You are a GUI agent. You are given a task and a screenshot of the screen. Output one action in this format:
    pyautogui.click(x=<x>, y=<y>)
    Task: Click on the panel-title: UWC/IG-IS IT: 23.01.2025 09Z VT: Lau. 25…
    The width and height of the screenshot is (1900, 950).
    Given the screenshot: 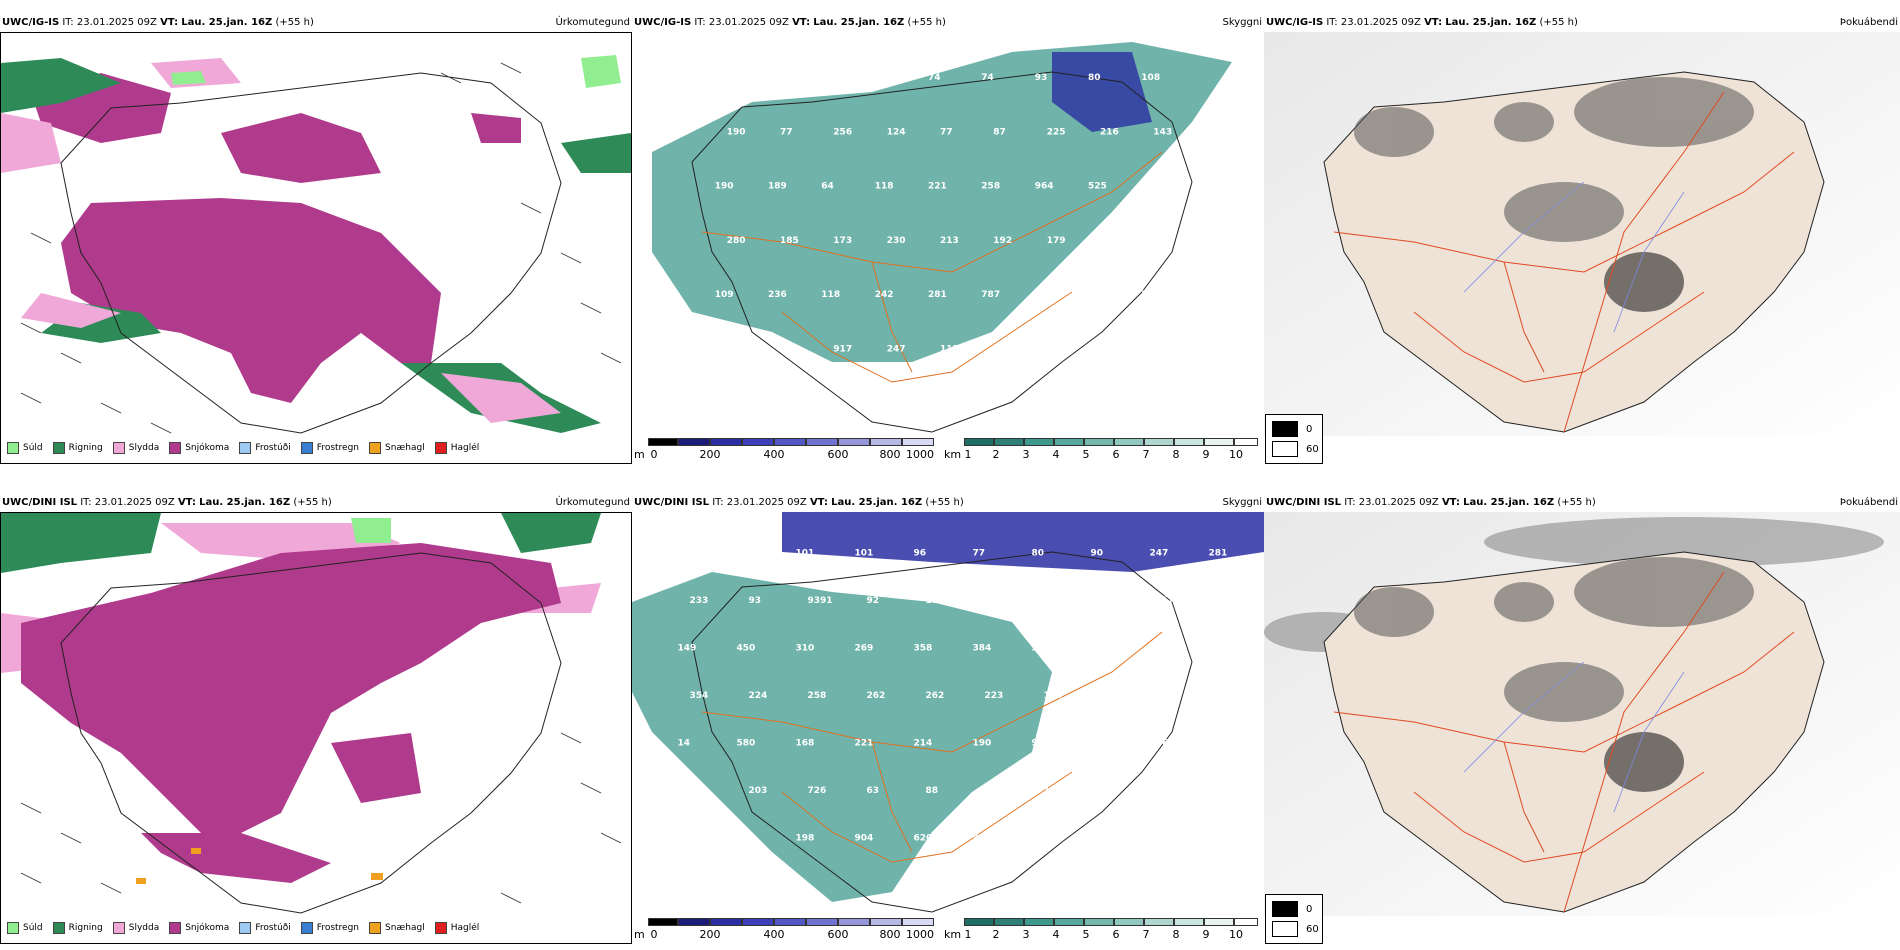 What is the action you would take?
    pyautogui.click(x=790, y=22)
    